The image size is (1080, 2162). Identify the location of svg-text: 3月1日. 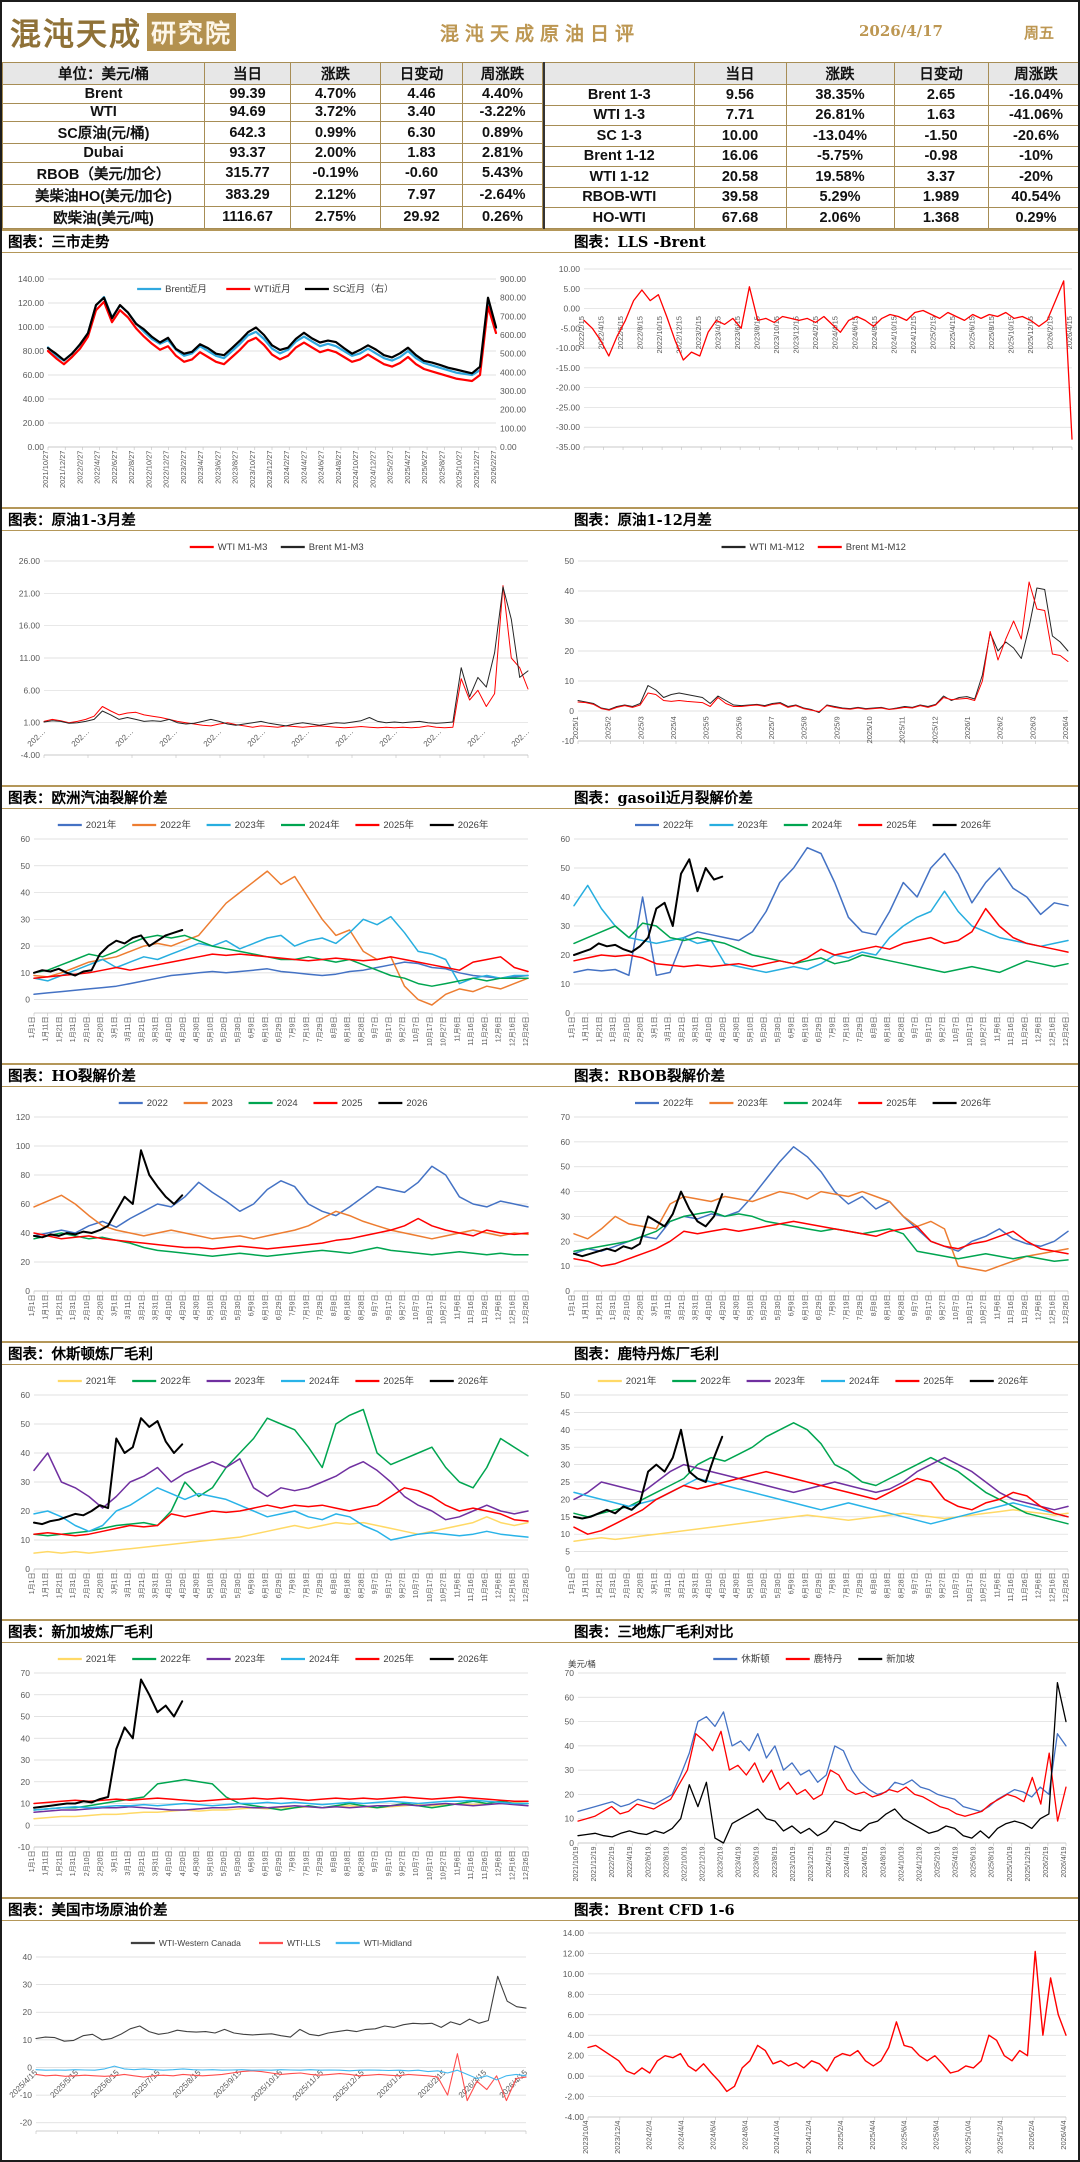
(654, 1583).